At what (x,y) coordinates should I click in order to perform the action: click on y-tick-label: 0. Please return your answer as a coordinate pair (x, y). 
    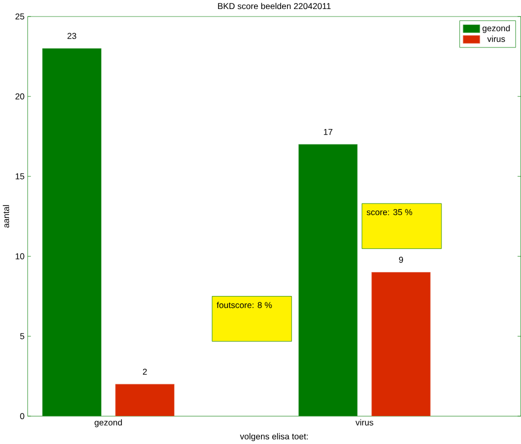
    Looking at the image, I should click on (22, 416).